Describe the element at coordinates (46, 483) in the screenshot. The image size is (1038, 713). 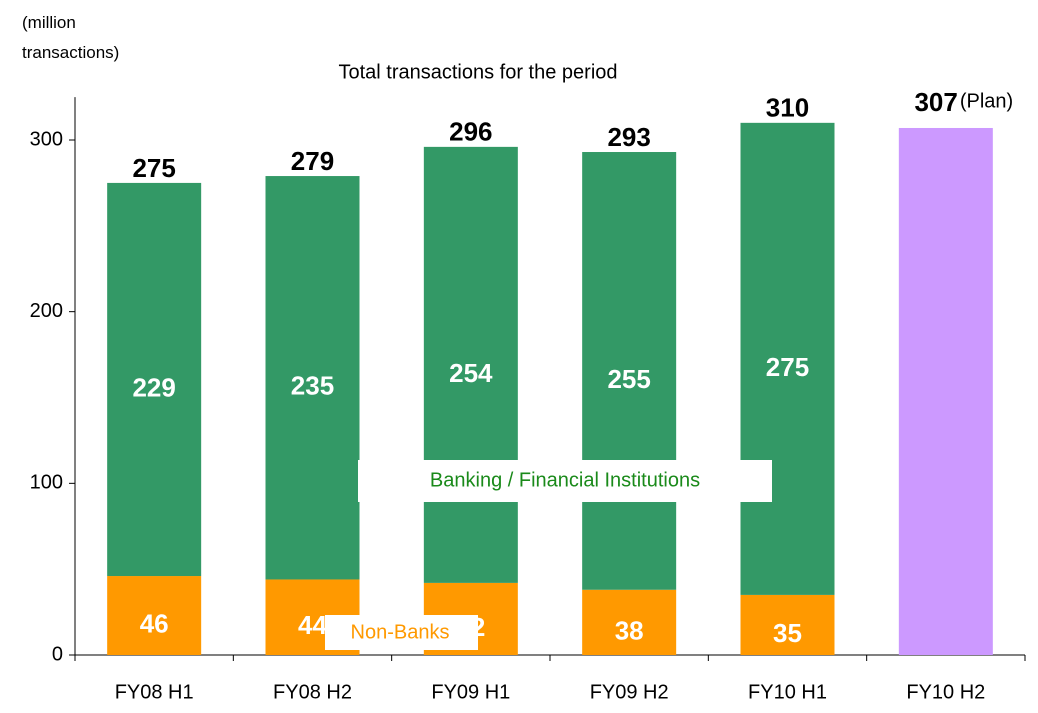
I see `y-tick-label: 100` at that location.